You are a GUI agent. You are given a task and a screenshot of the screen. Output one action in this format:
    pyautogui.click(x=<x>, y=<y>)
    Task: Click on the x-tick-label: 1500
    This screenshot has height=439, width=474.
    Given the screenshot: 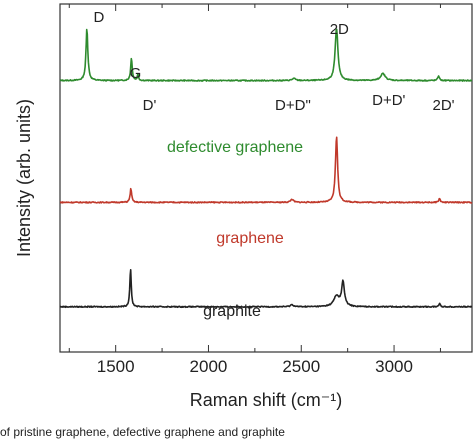 What is the action you would take?
    pyautogui.click(x=116, y=366)
    